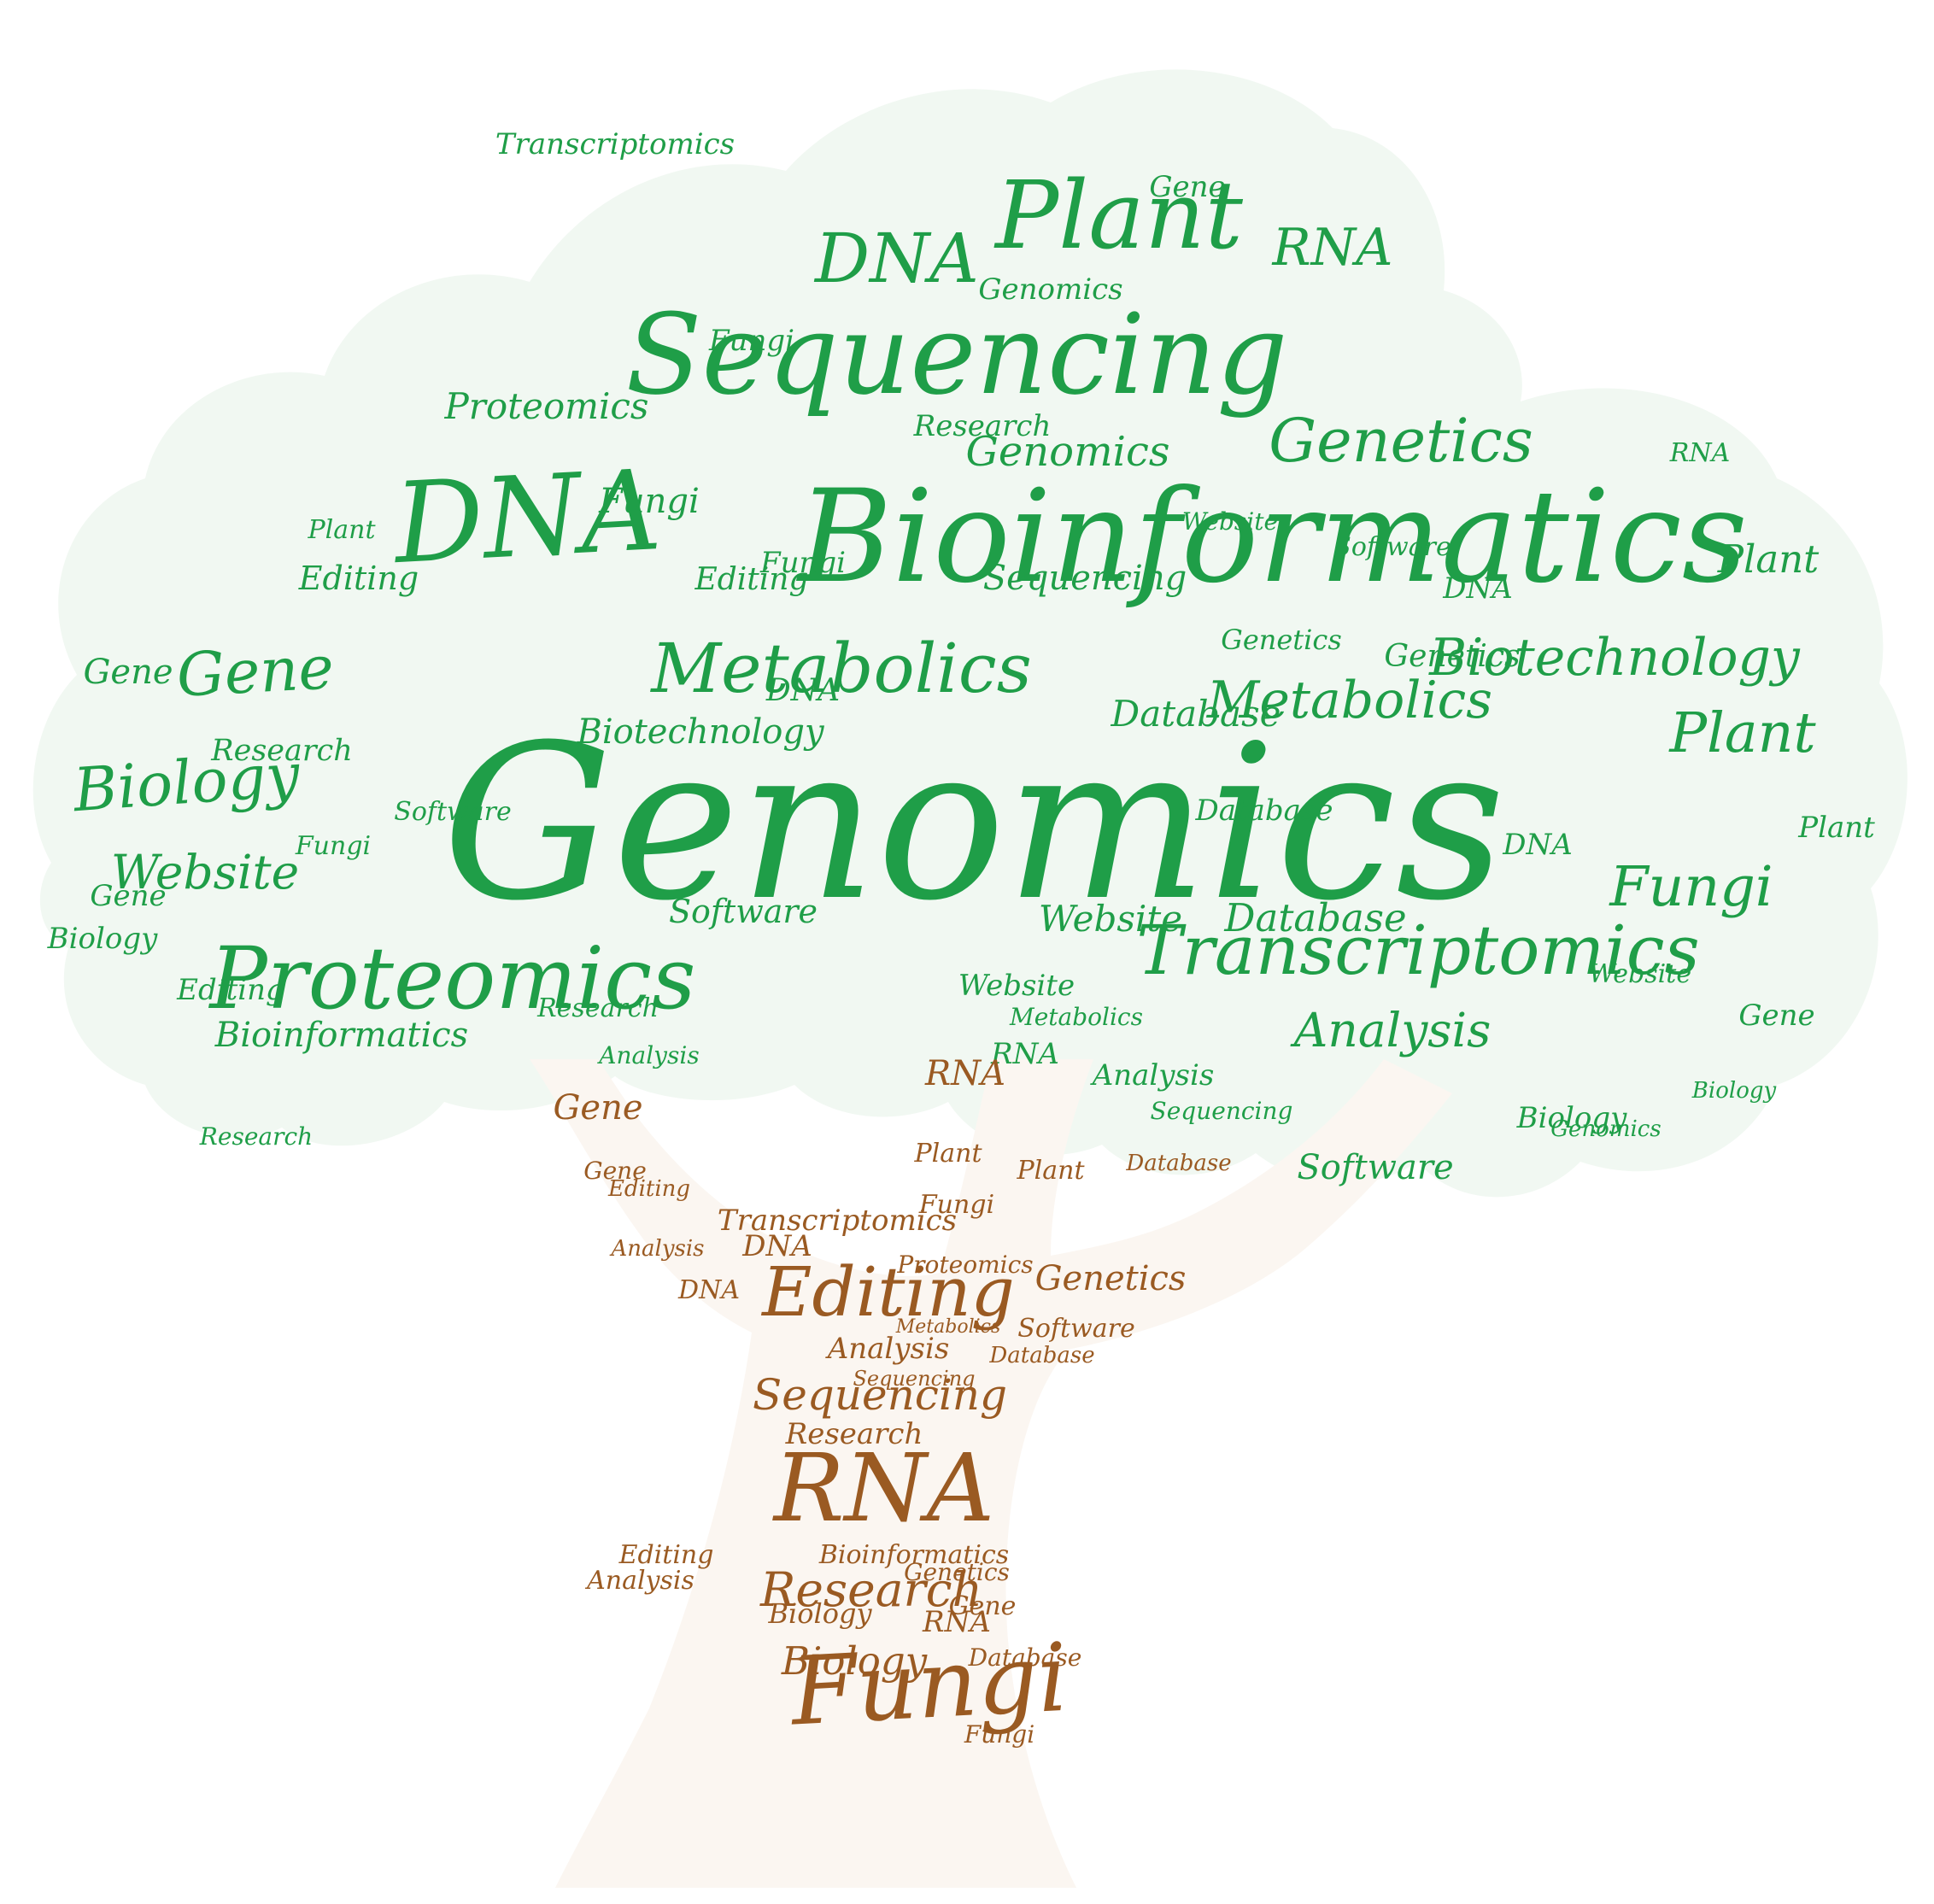 This screenshot has height=1904, width=1934. What do you see at coordinates (880, 1395) in the screenshot?
I see `trunk-word-4: Sequencing` at bounding box center [880, 1395].